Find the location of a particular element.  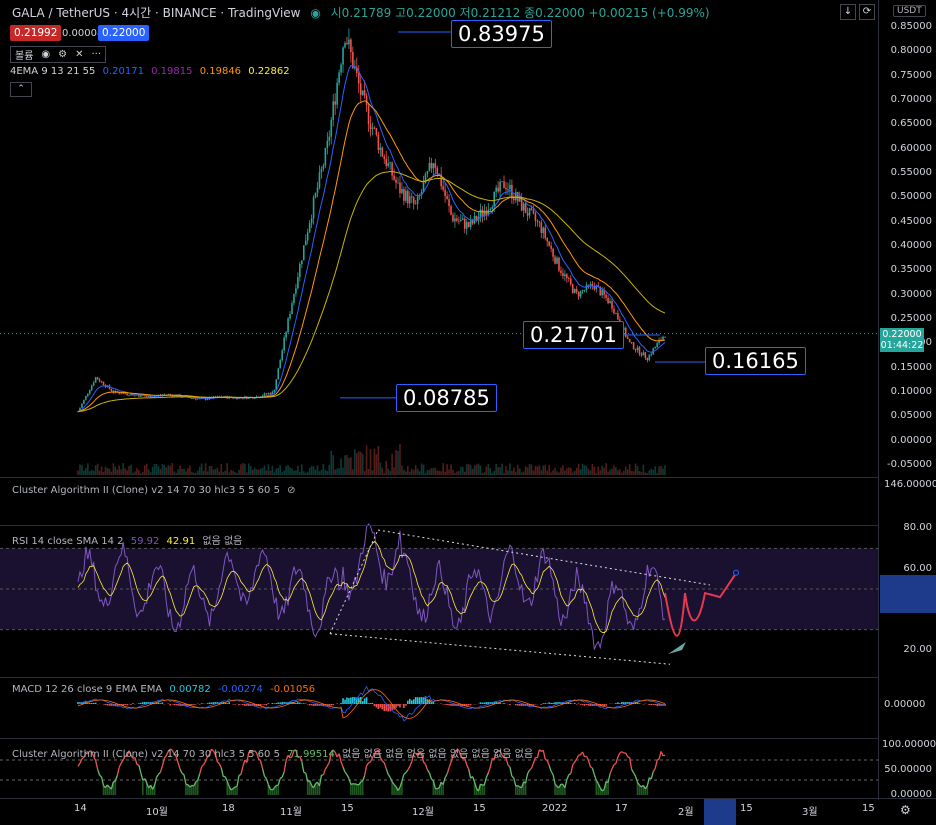

bid-price: 0.21992 is located at coordinates (36, 33).